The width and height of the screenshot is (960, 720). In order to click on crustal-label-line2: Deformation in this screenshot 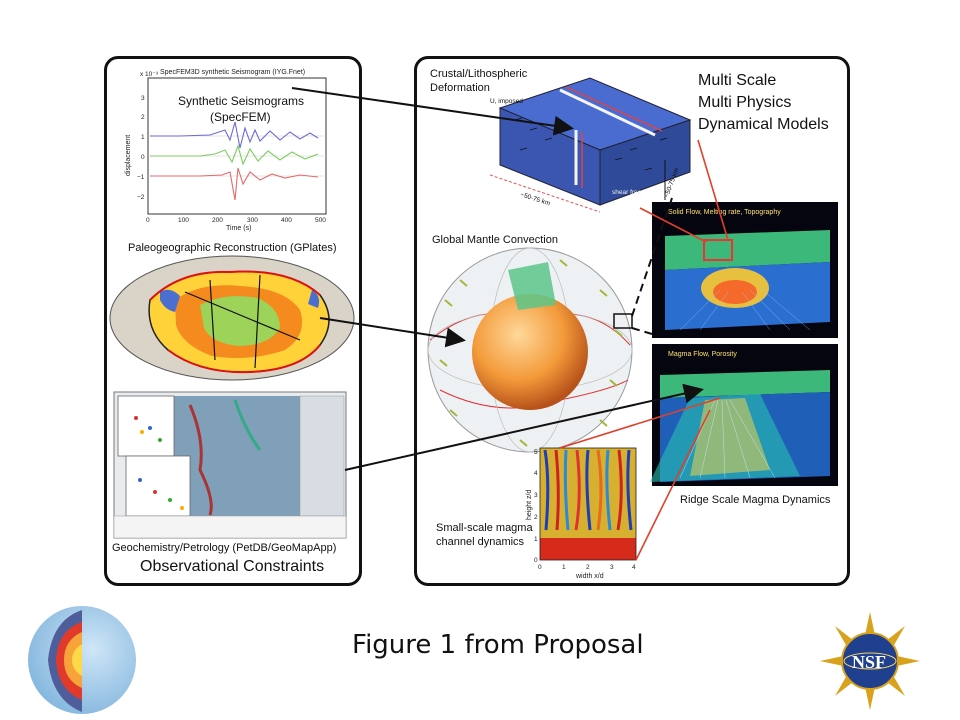, I will do `click(460, 88)`.